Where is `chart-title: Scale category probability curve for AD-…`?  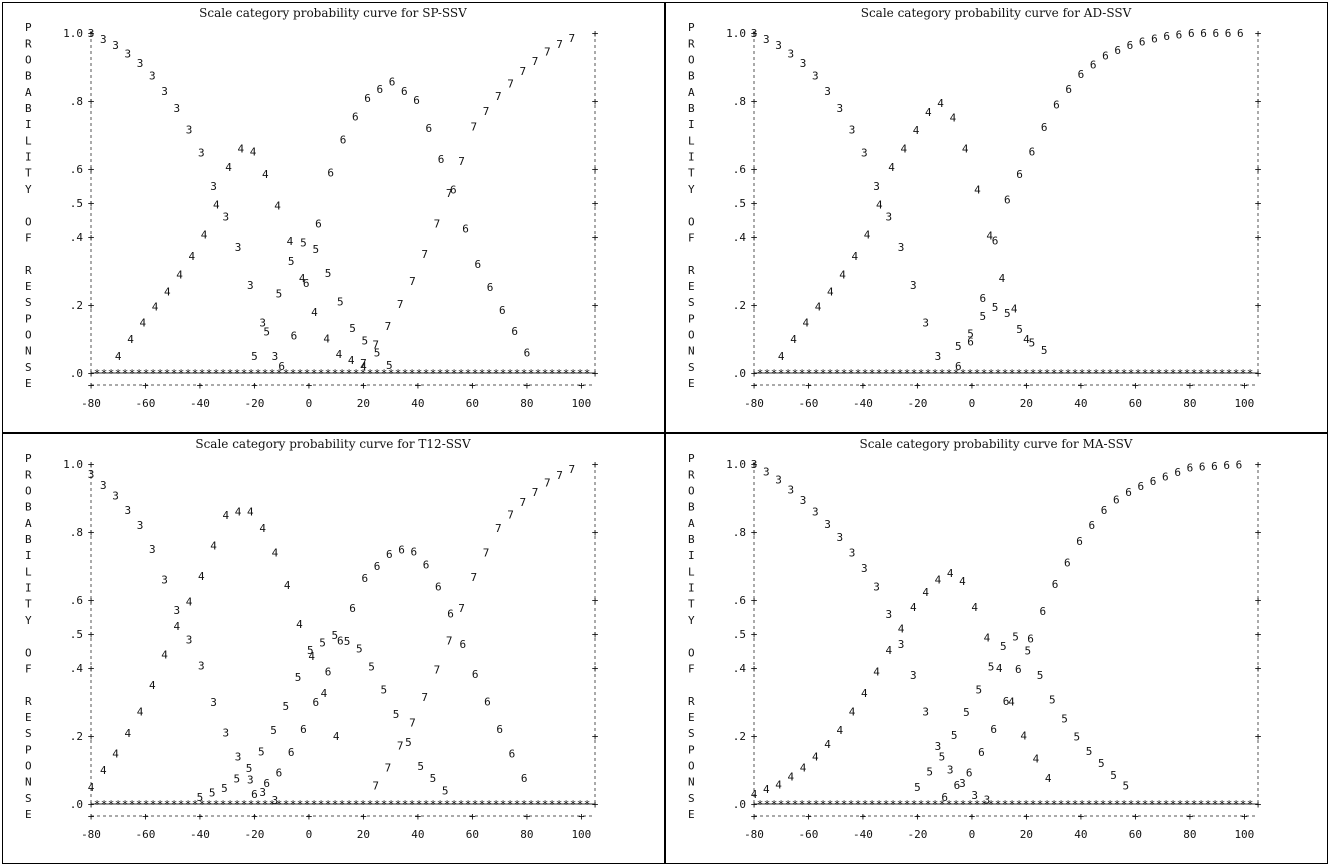
chart-title: Scale category probability curve for AD-… is located at coordinates (996, 13).